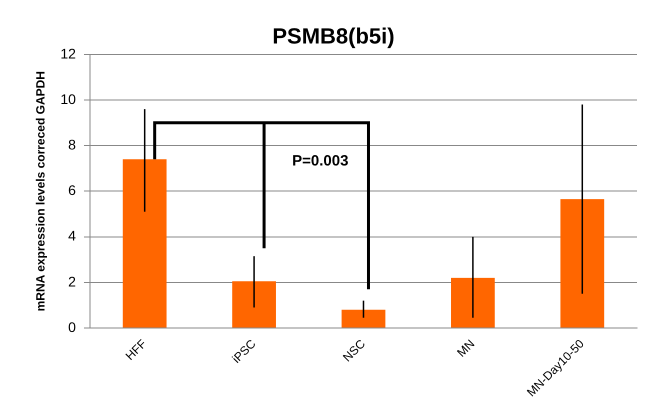 The height and width of the screenshot is (405, 645). What do you see at coordinates (72, 144) in the screenshot?
I see `y-tick-label: 8` at bounding box center [72, 144].